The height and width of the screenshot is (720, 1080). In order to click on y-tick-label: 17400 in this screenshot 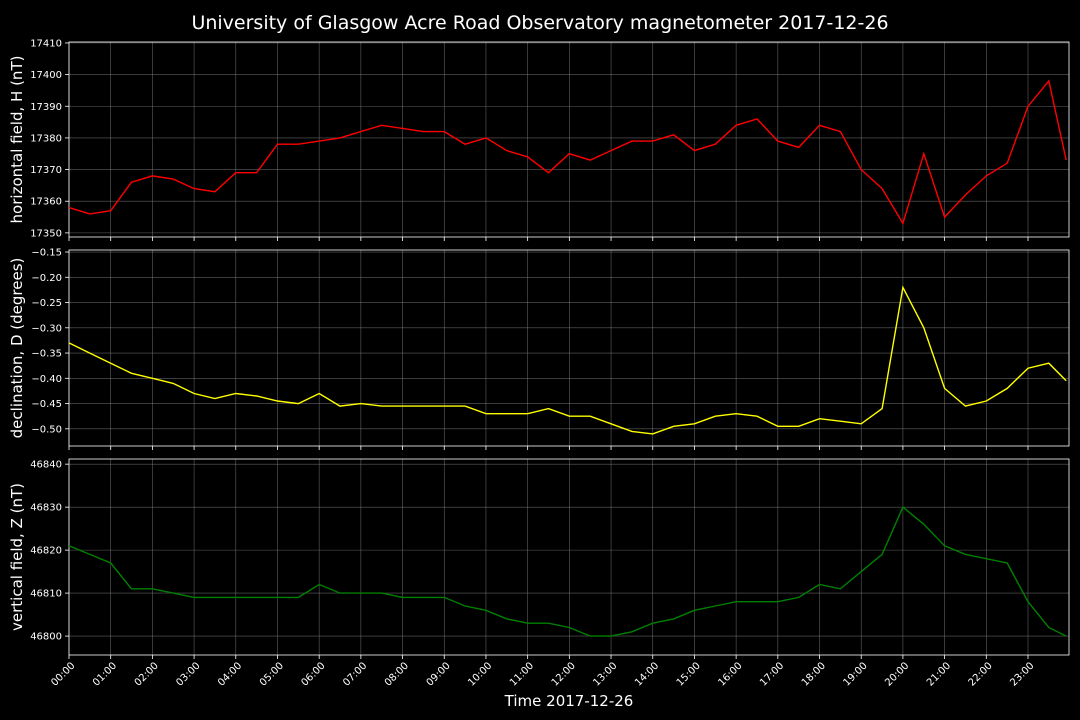, I will do `click(46, 75)`.